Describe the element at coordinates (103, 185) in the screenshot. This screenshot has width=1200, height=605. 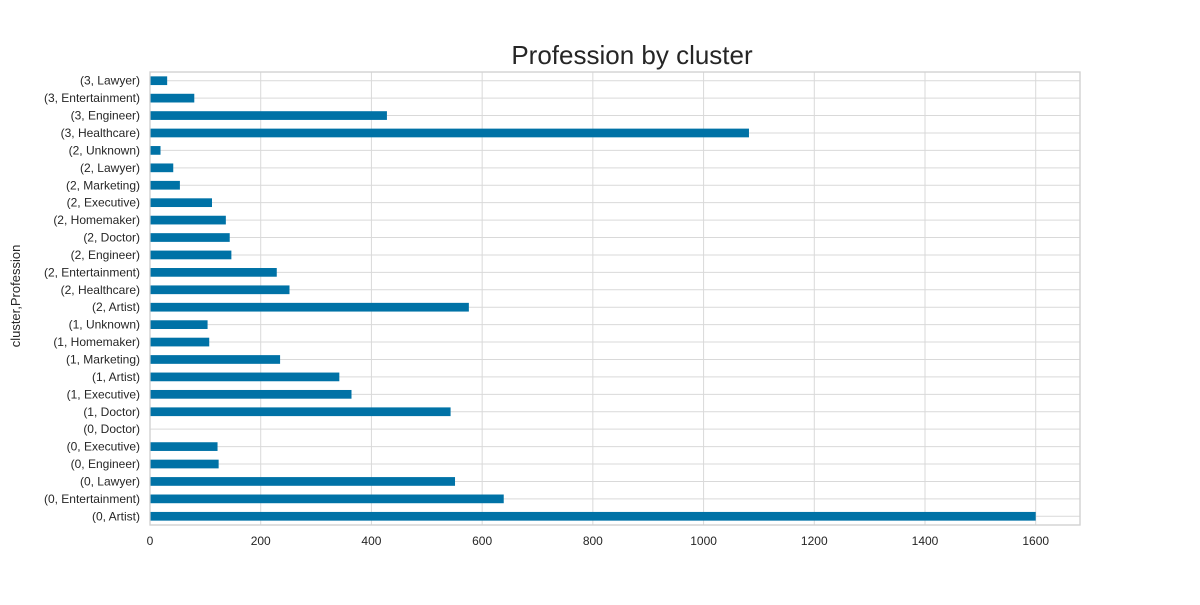
I see `y-tick-label: (2, Marketing)` at that location.